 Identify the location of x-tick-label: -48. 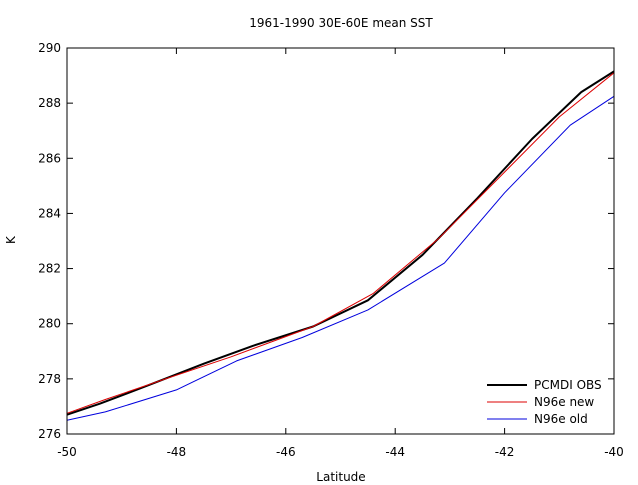
(177, 452).